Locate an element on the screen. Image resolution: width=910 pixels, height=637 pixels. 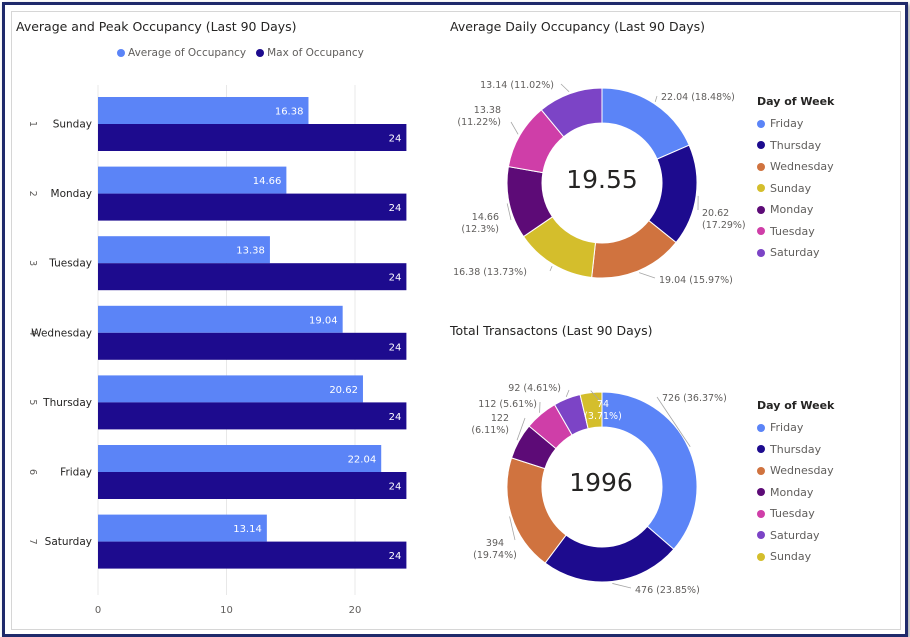
bar-average-of-occupancy-wednesday is located at coordinates (220, 319).